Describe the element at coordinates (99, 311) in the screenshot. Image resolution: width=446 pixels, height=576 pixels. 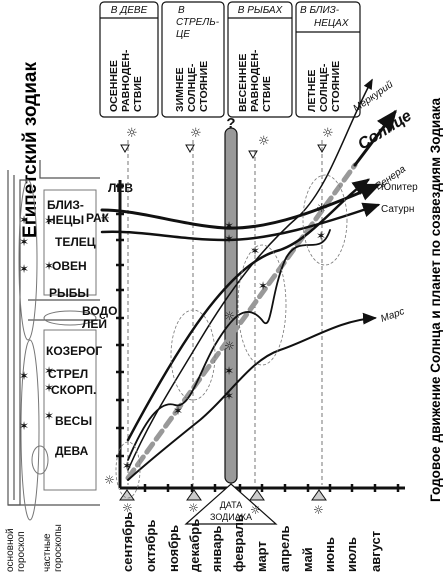
I see `svg-text: ВОДО` at that location.